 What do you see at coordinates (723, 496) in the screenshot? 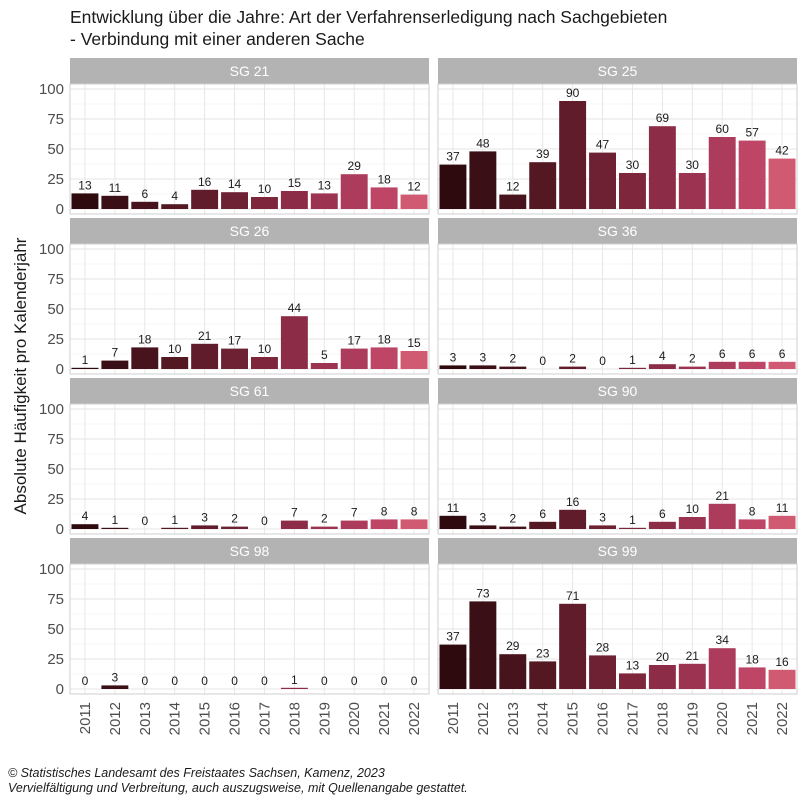
I see `bar-value-label: 21` at bounding box center [723, 496].